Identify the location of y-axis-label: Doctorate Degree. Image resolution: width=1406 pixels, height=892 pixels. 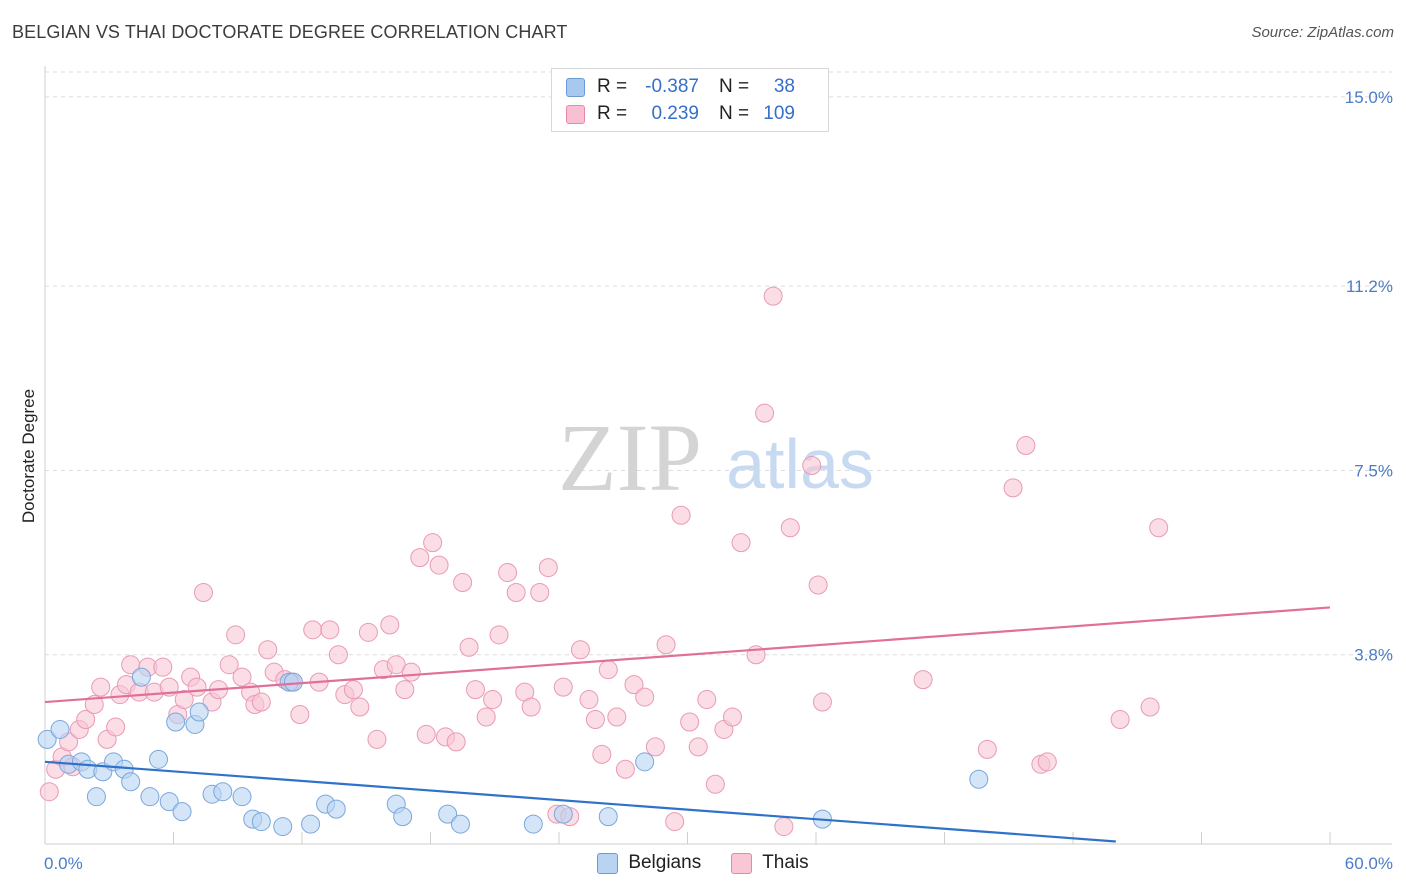
(28, 456).